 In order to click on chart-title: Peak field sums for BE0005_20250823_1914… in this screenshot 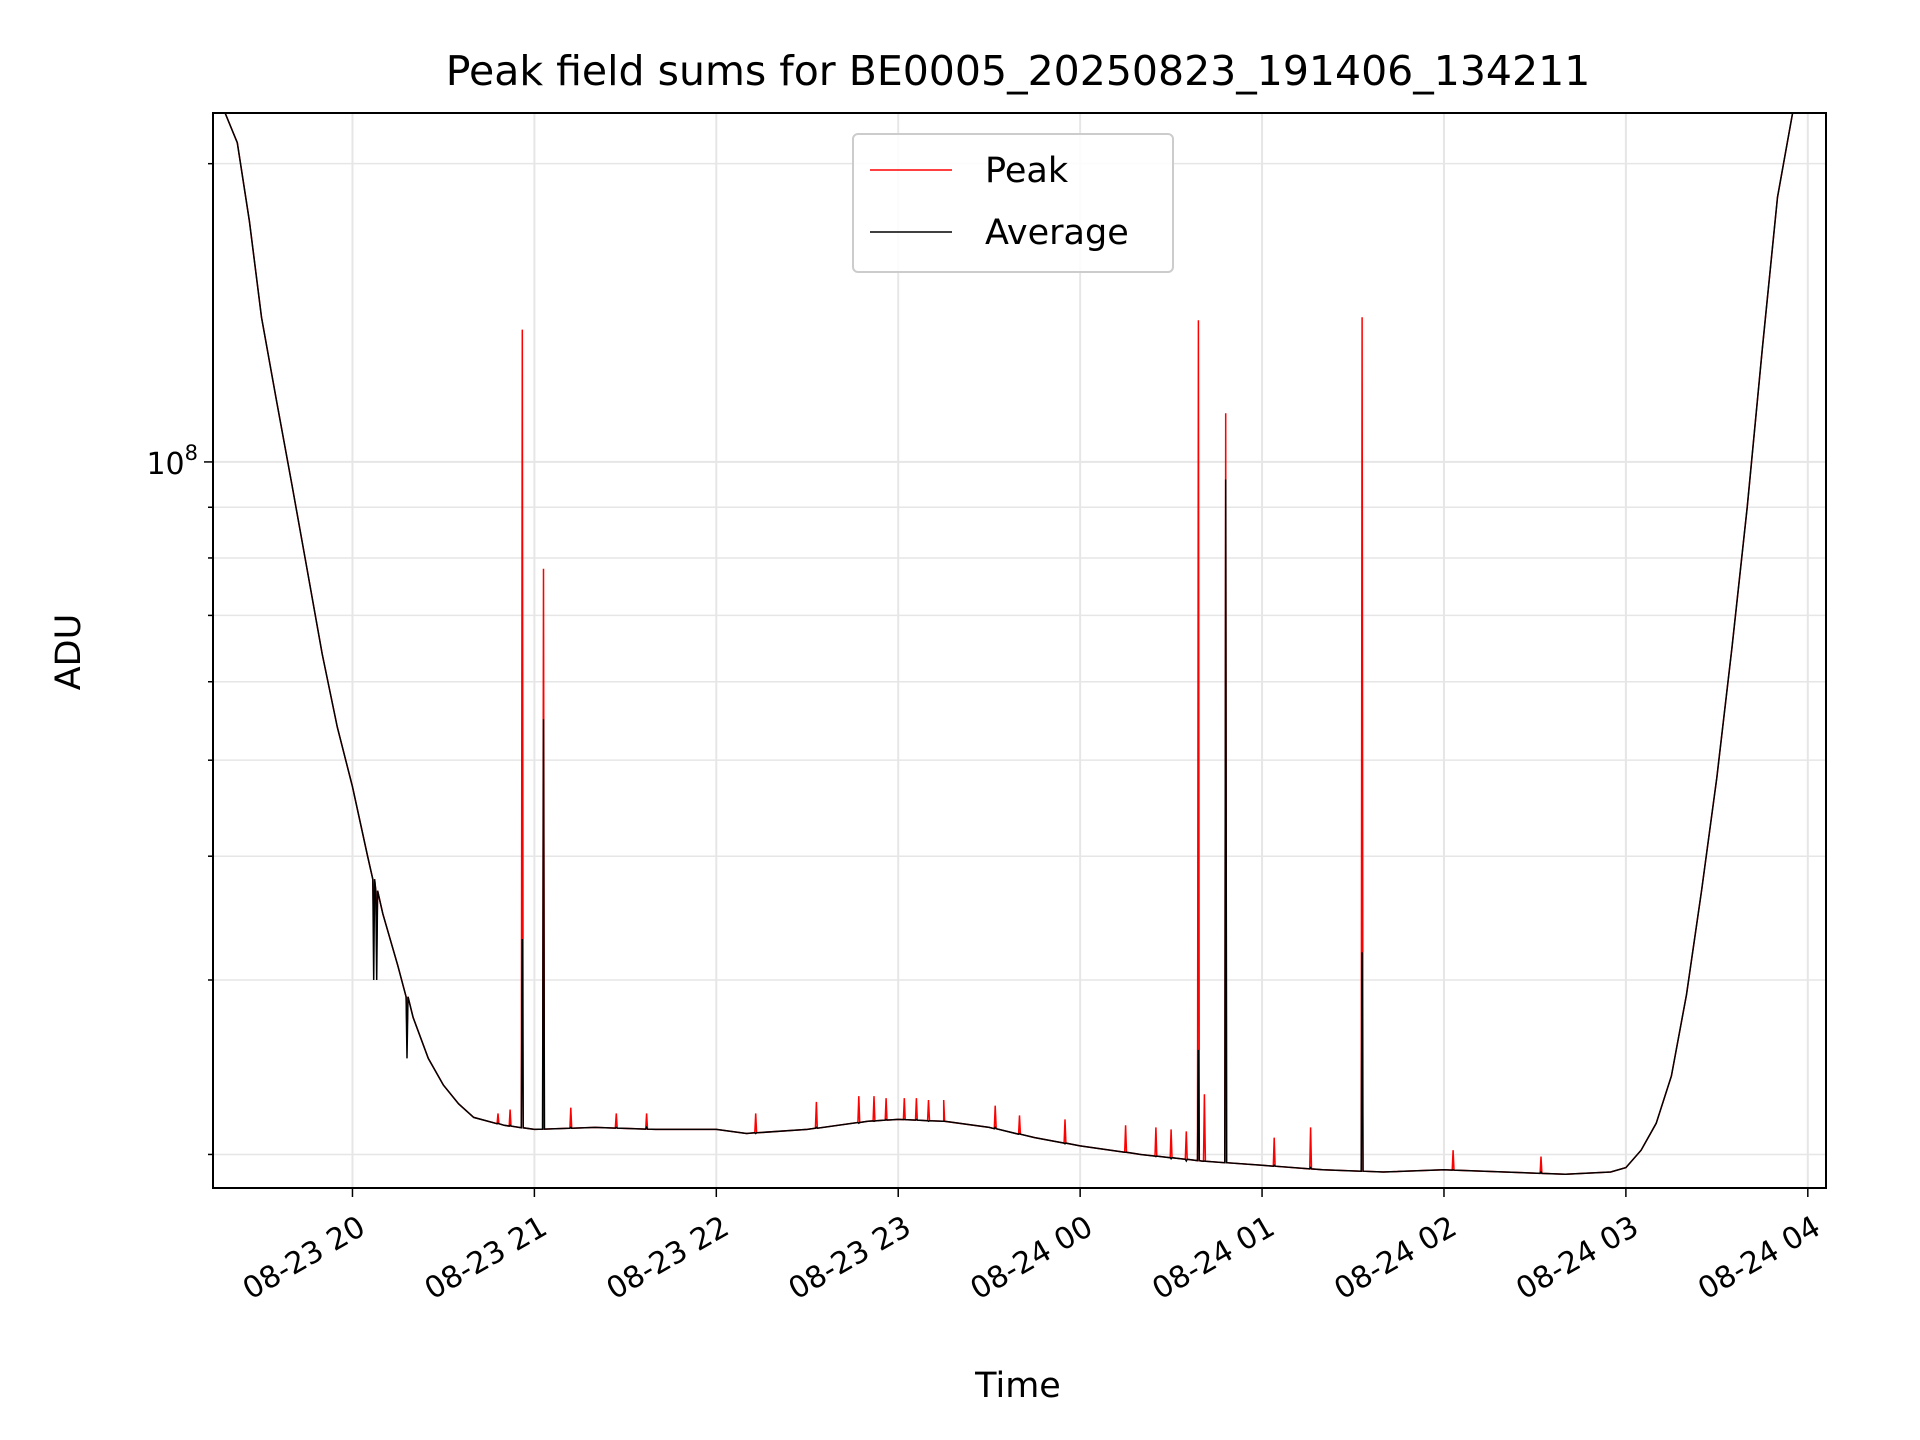, I will do `click(1018, 71)`.